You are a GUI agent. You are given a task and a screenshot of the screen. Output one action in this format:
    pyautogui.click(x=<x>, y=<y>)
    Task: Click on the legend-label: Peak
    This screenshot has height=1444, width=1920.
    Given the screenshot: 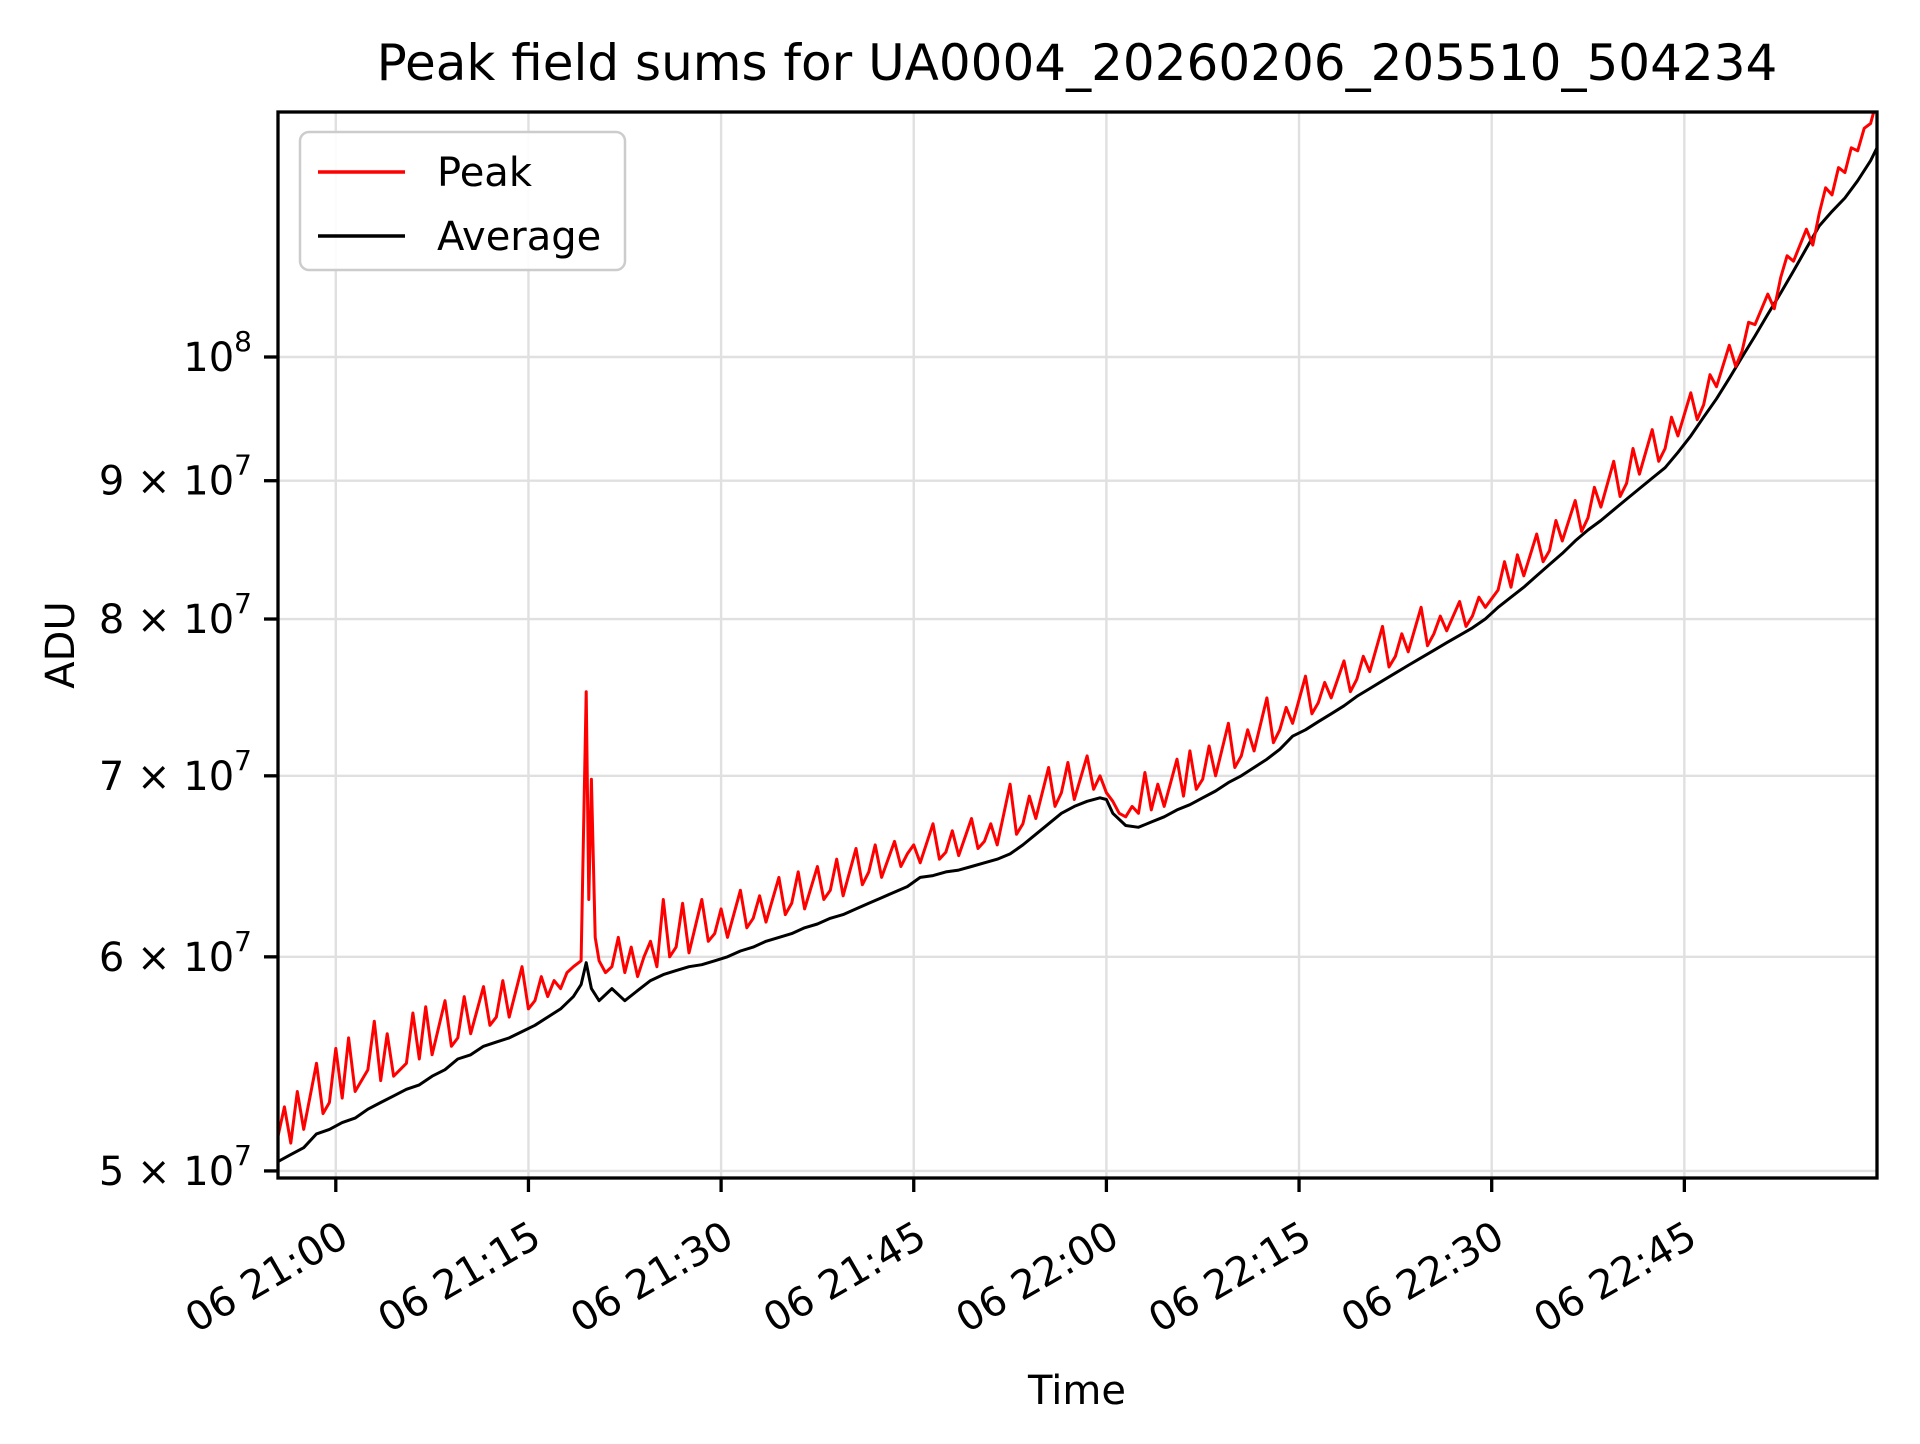 What is the action you would take?
    pyautogui.click(x=485, y=173)
    